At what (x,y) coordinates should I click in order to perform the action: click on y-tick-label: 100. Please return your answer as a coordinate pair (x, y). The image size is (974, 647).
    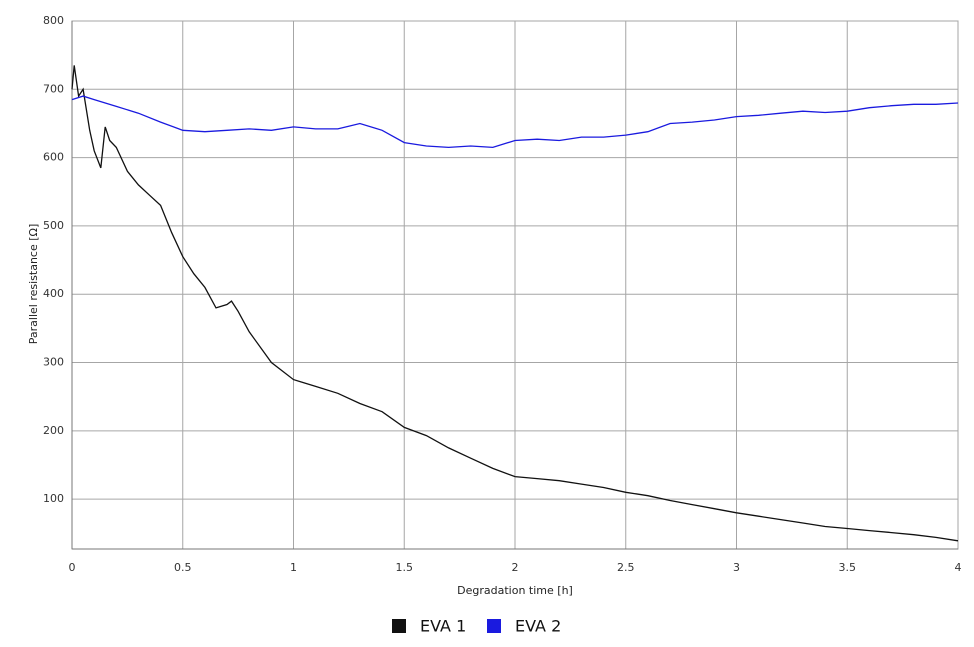
    Looking at the image, I should click on (53, 498).